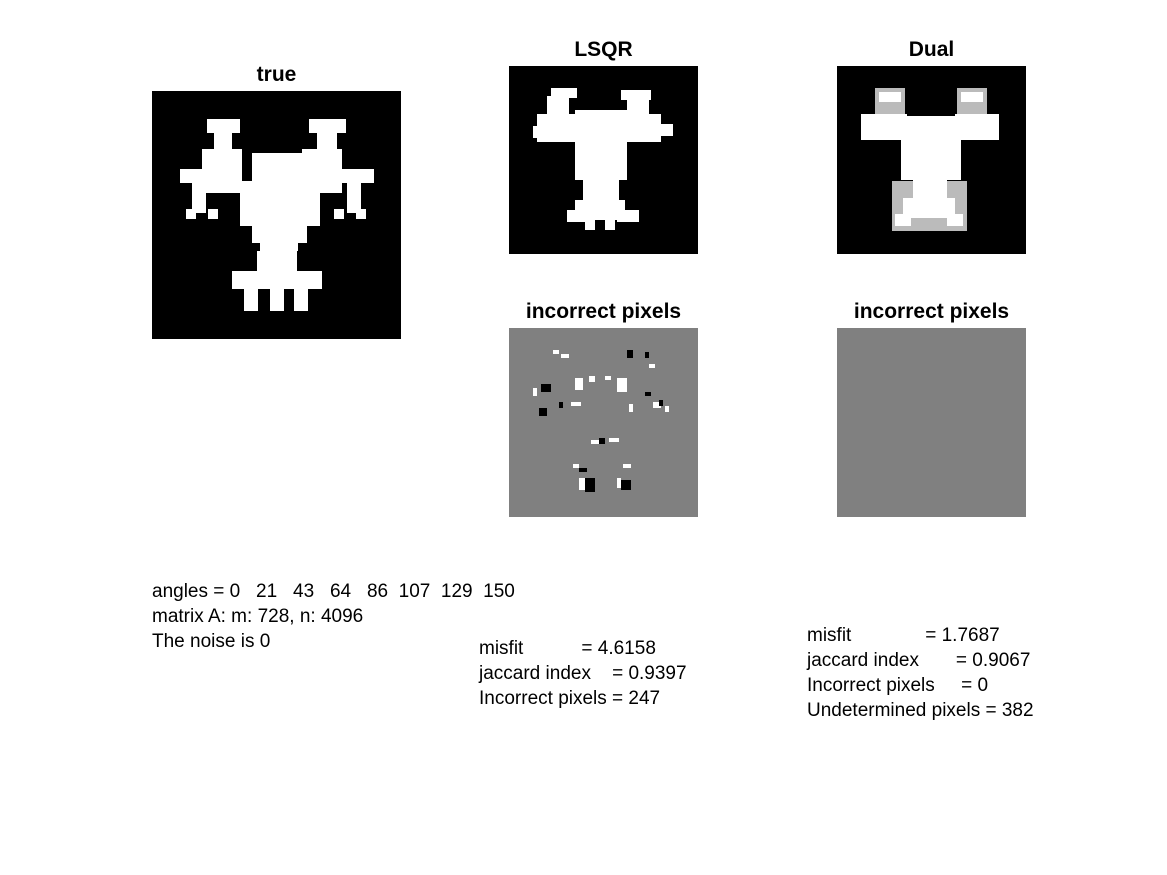  What do you see at coordinates (931, 422) in the screenshot?
I see `dual-incorrect-image` at bounding box center [931, 422].